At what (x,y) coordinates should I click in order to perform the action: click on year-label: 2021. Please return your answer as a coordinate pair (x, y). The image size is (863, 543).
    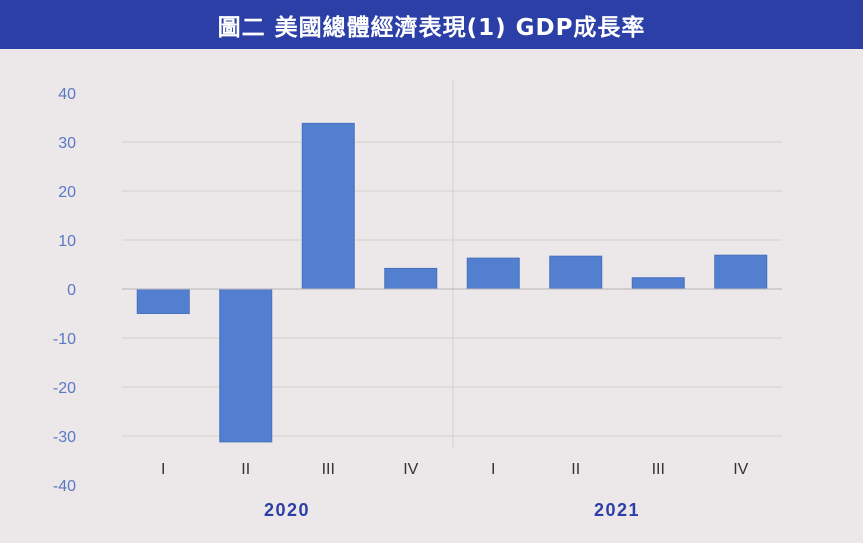
    Looking at the image, I should click on (617, 510).